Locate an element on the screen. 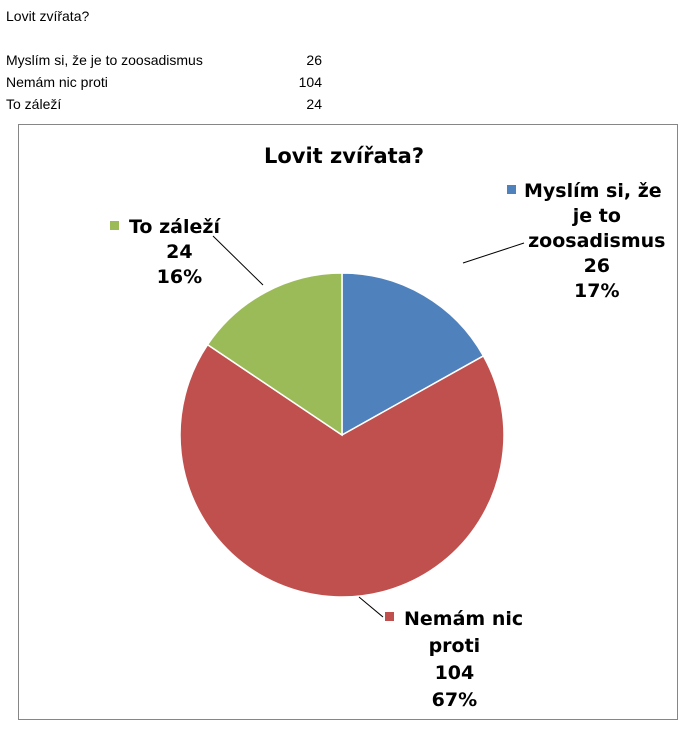  sheet-row: To záleží 24 is located at coordinates (164, 106).